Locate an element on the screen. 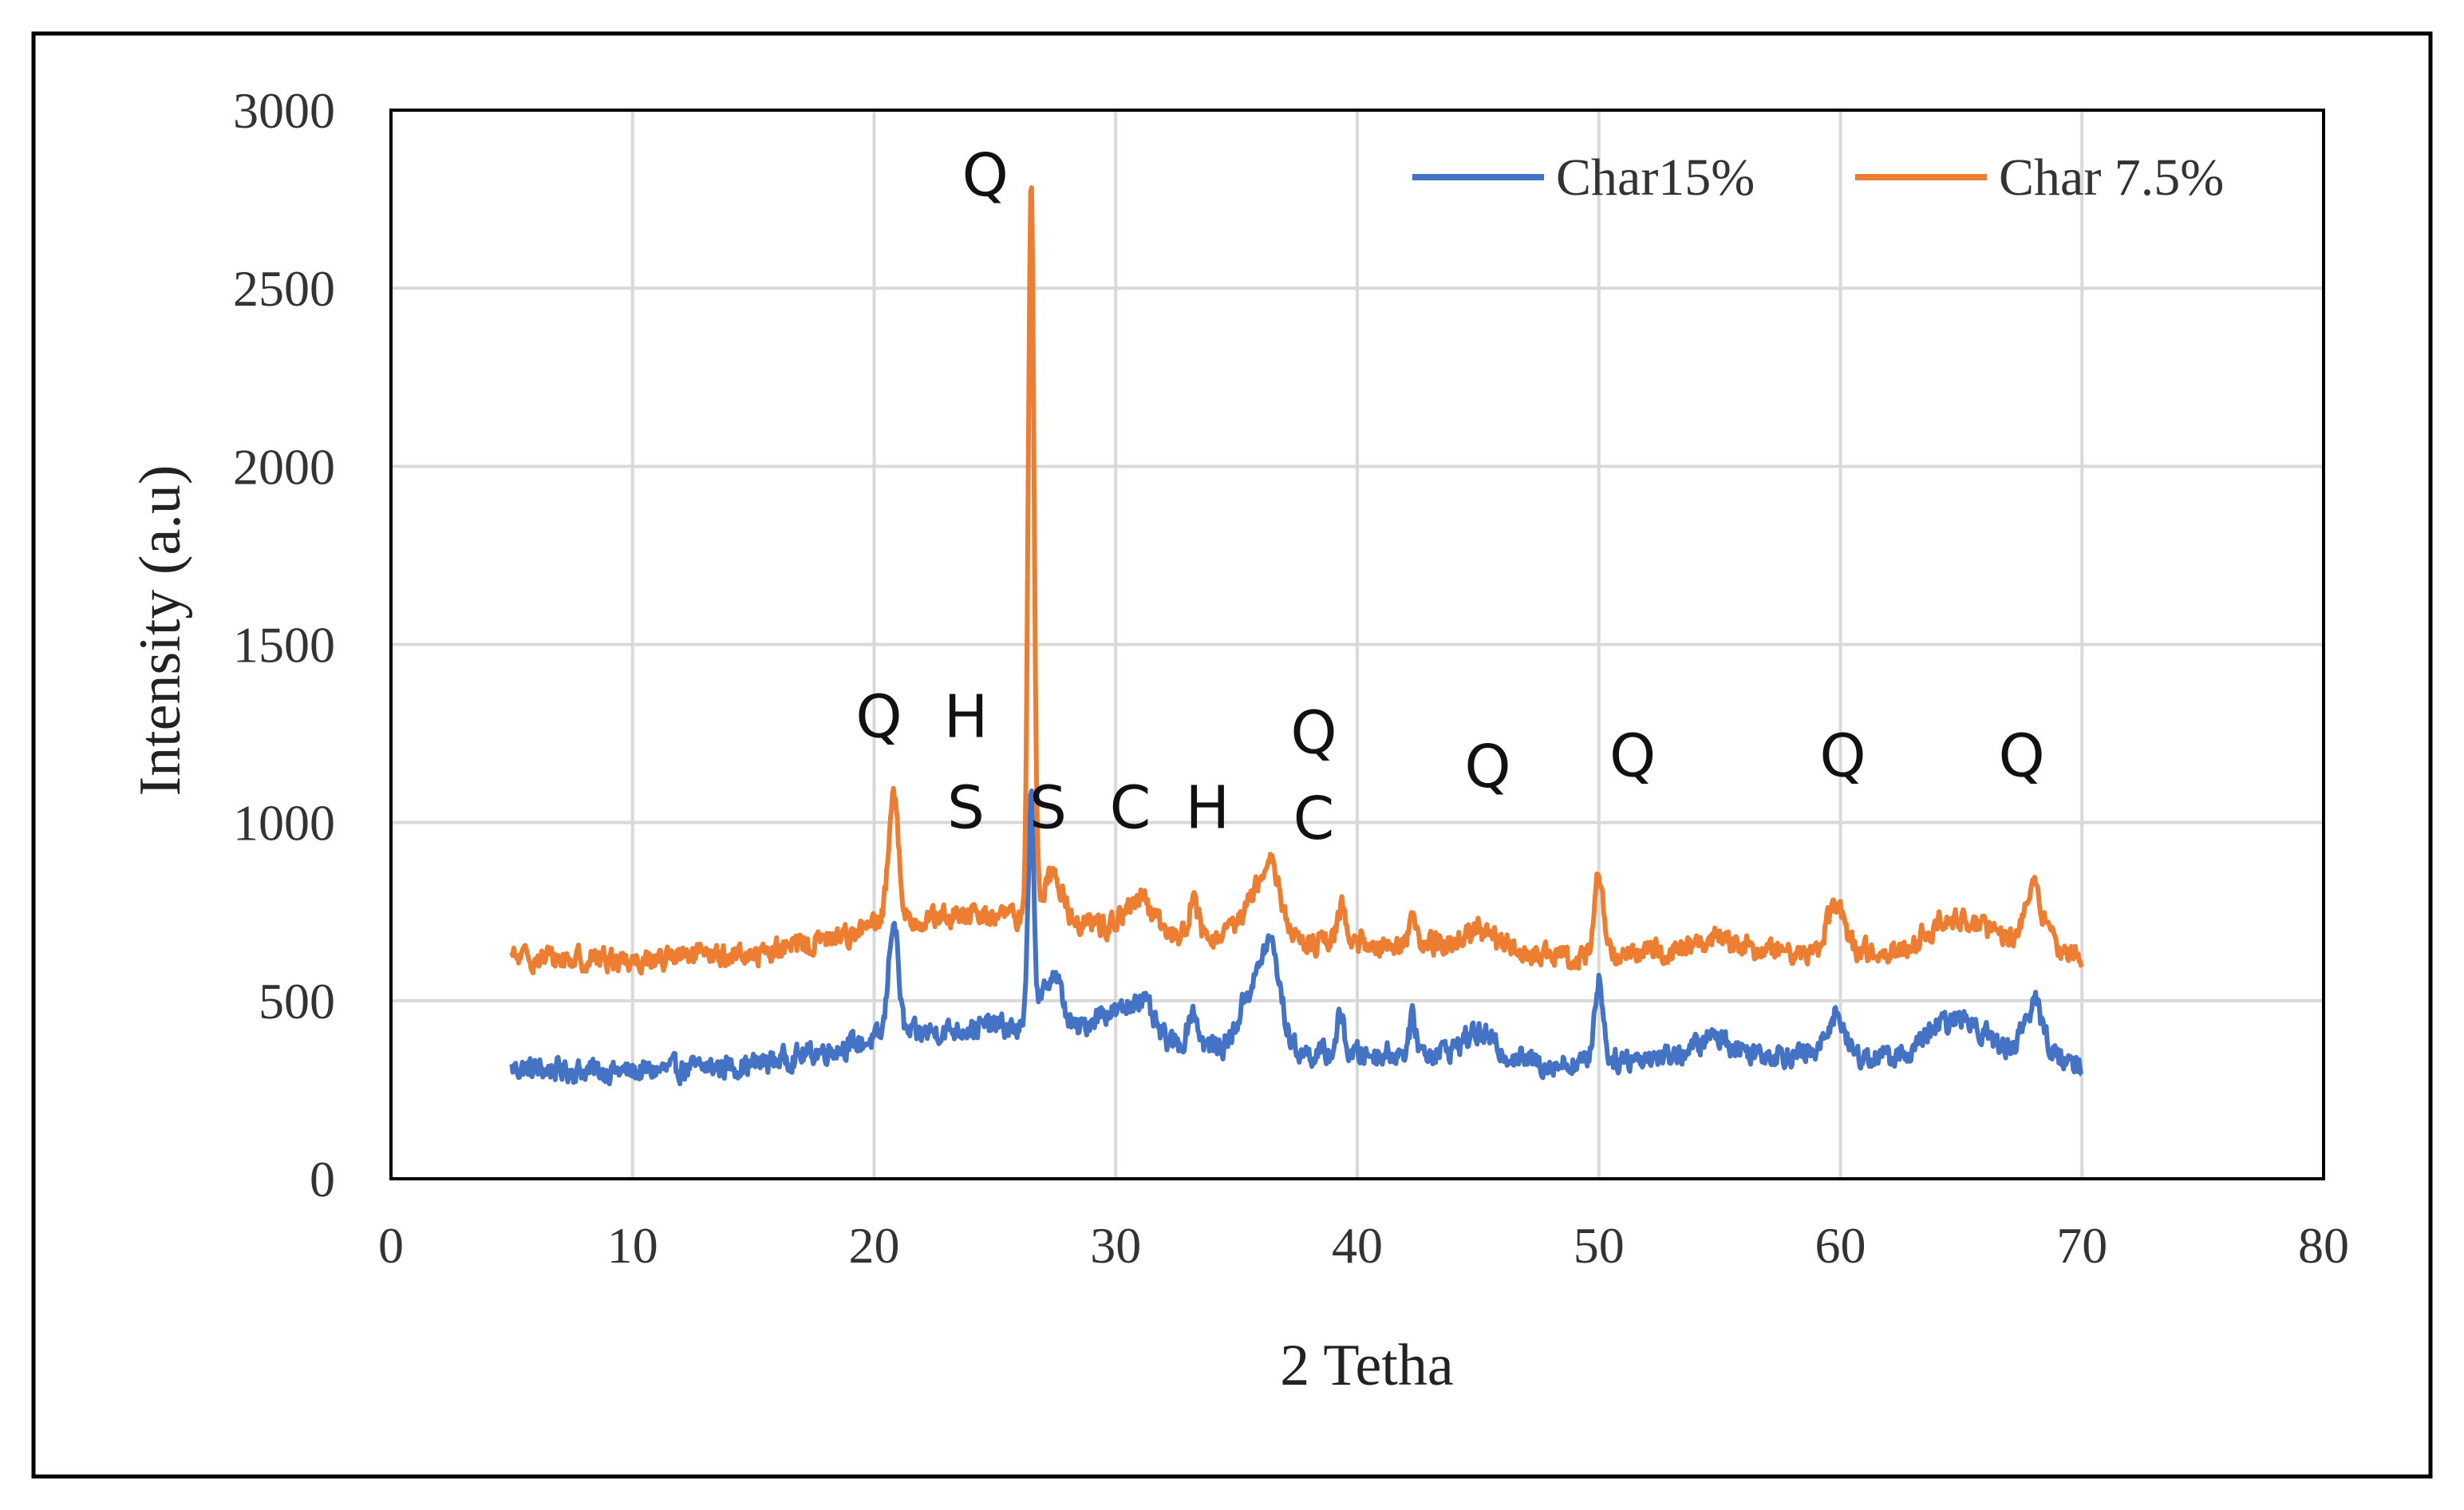  y-tick-label: 2000 is located at coordinates (284, 467).